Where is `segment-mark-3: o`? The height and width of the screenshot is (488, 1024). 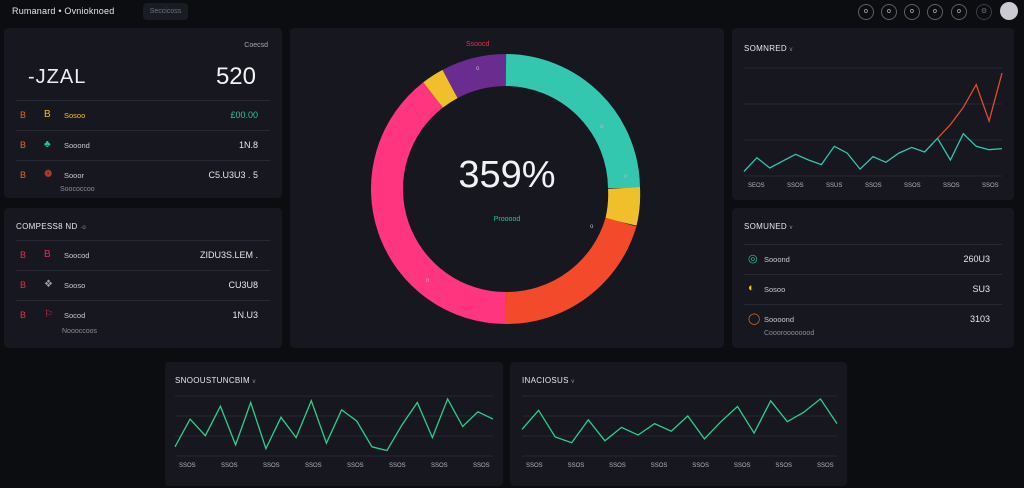 segment-mark-3: o is located at coordinates (626, 177).